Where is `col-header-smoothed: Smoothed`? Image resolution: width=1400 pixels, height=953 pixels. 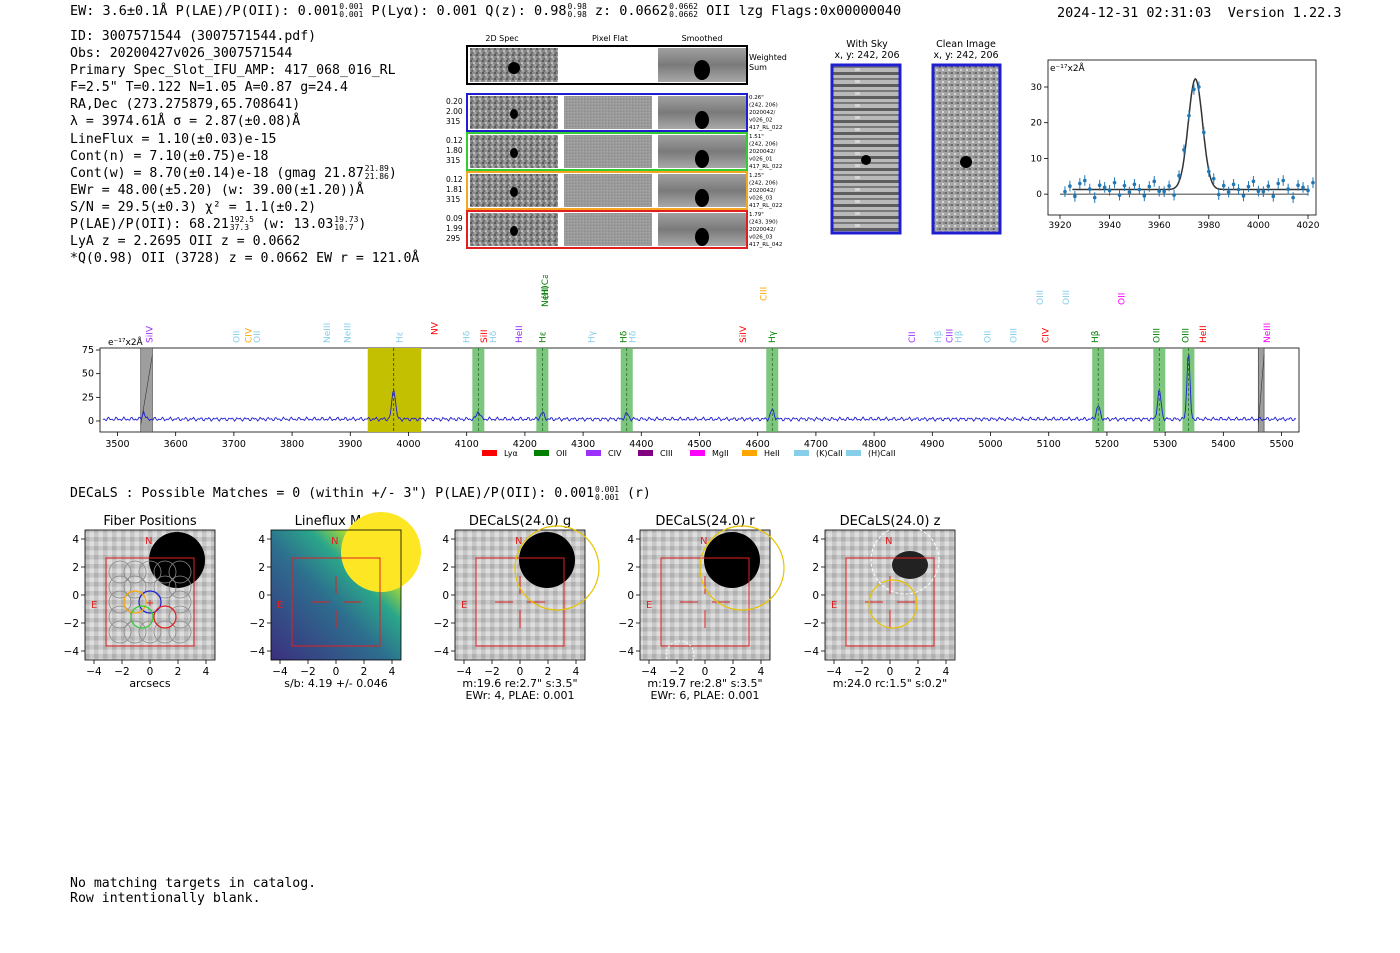 col-header-smoothed: Smoothed is located at coordinates (702, 38).